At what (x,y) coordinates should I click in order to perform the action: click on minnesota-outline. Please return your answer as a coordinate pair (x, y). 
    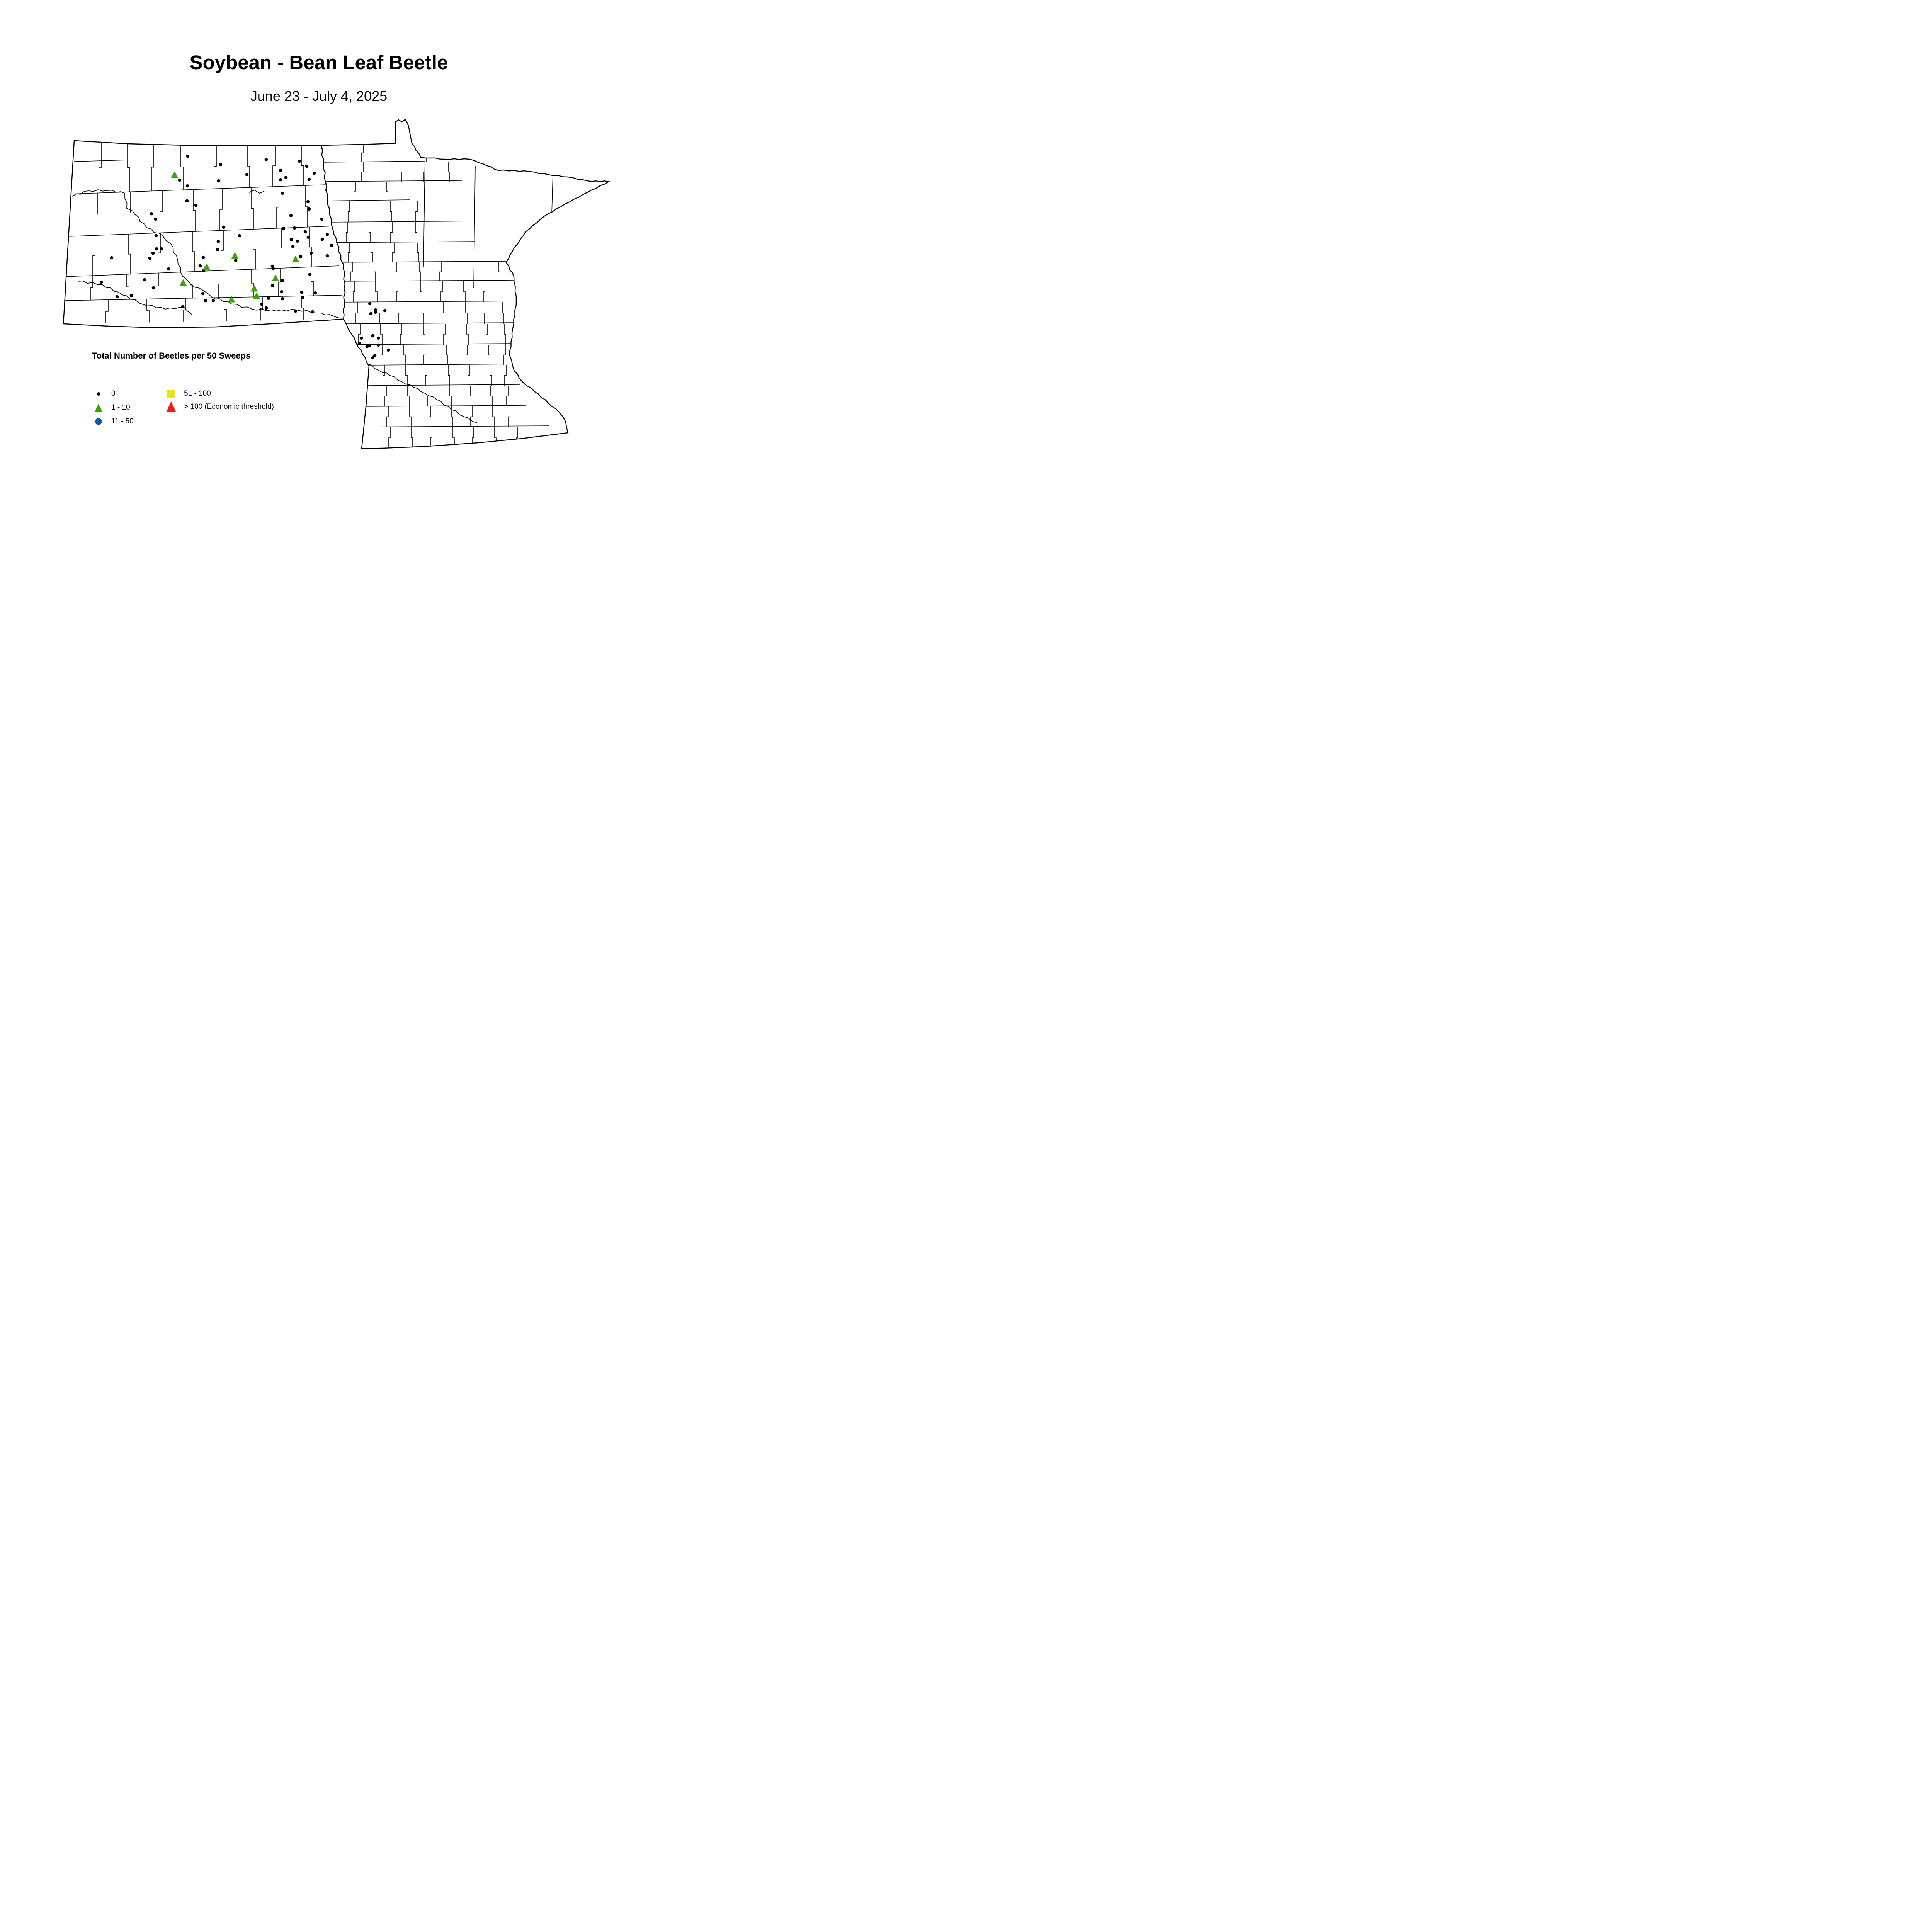
    Looking at the image, I should click on (465, 284).